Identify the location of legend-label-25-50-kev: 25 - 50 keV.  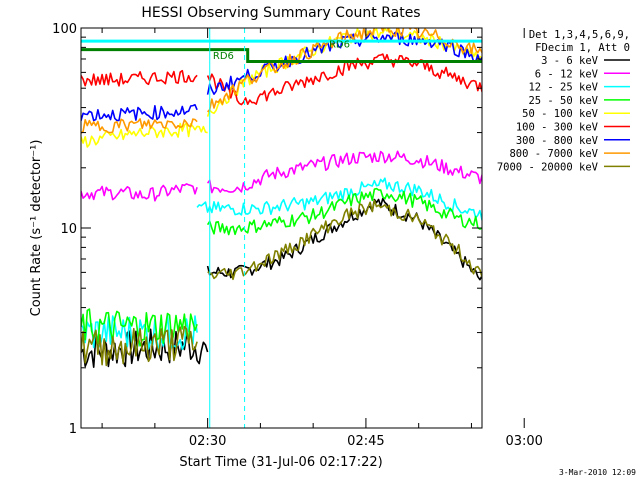
(563, 101).